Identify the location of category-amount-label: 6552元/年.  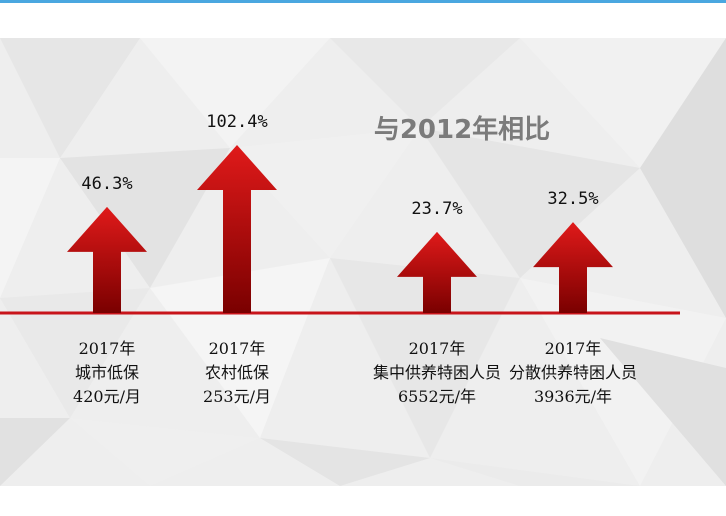
(437, 396).